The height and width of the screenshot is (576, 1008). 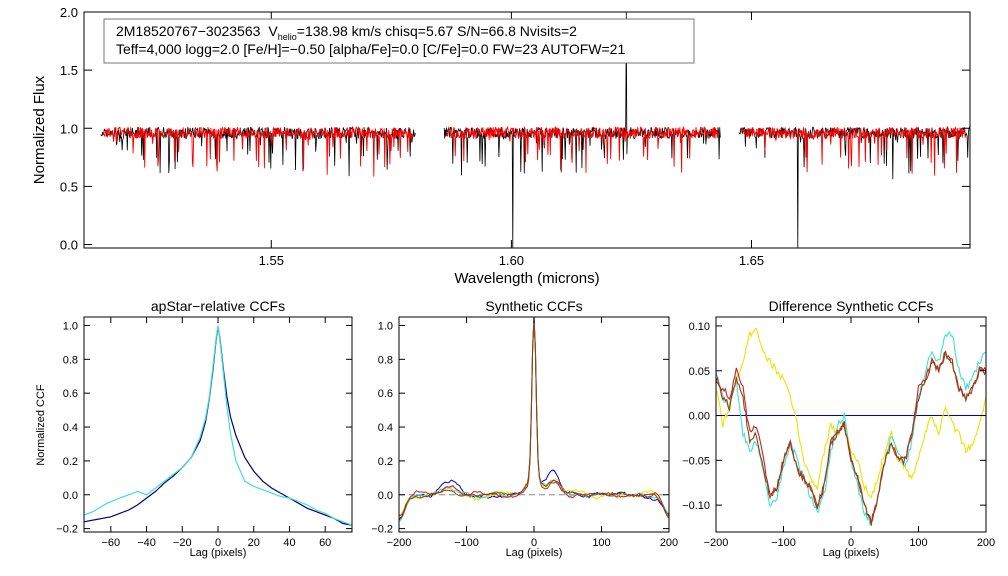 I want to click on apstar-ccf-series, so click(x=218, y=425).